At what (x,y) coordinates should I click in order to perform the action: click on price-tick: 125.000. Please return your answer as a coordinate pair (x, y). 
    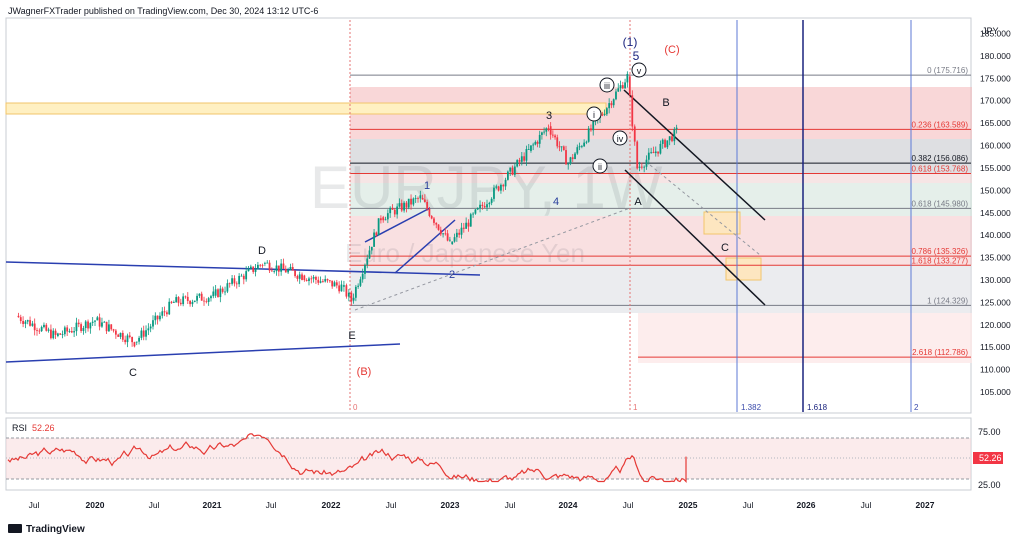
    Looking at the image, I should click on (995, 302).